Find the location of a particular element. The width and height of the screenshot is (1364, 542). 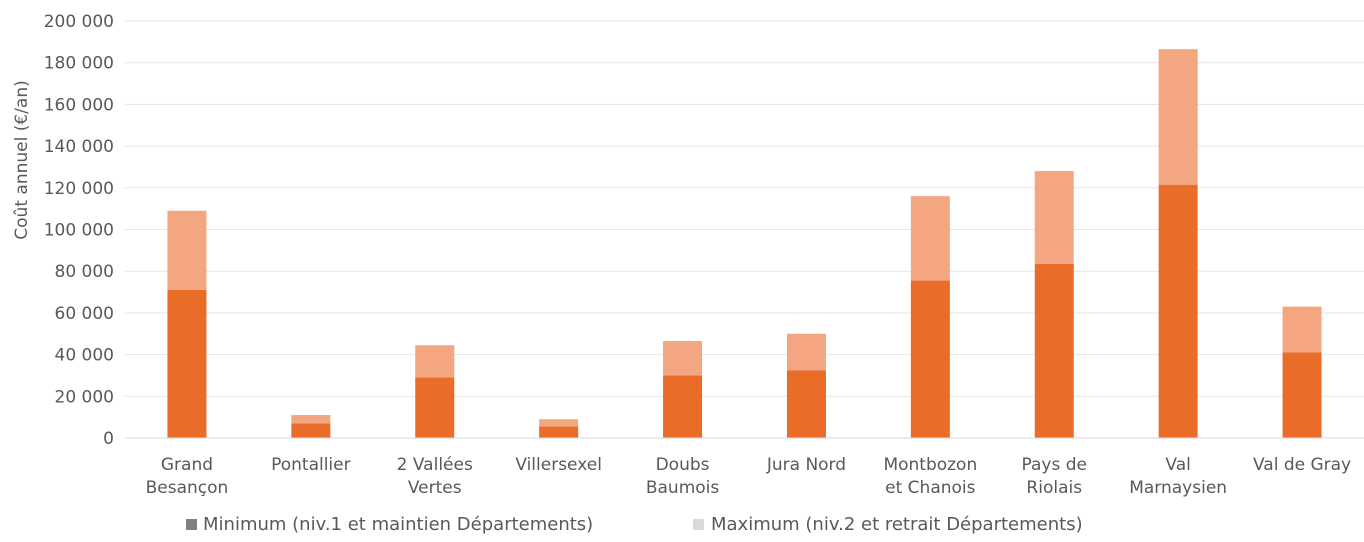

legend-swatch-minimum is located at coordinates (191, 524).